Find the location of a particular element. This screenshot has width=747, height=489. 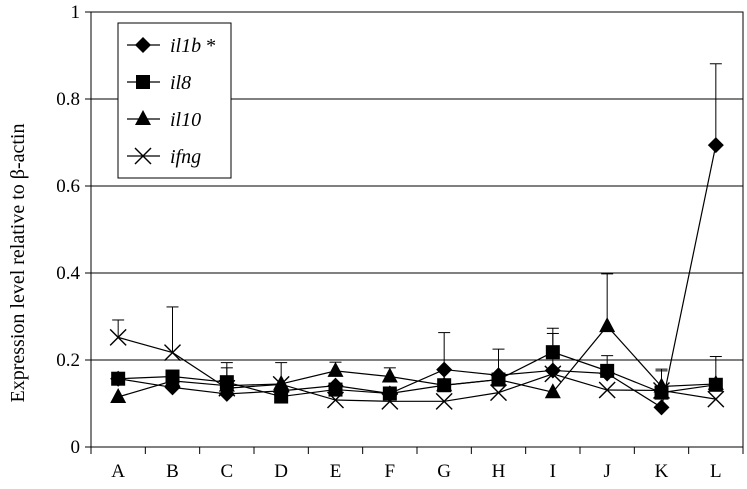

x-tick-label: K is located at coordinates (662, 471).